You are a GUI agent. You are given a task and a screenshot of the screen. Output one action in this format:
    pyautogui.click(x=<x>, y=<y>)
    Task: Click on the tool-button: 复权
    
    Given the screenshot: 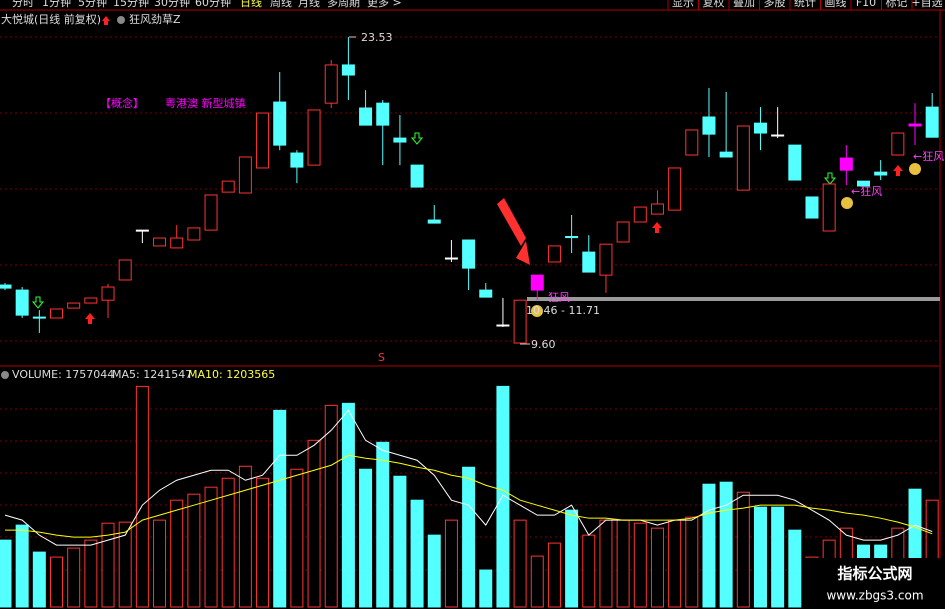 What is the action you would take?
    pyautogui.click(x=714, y=4)
    